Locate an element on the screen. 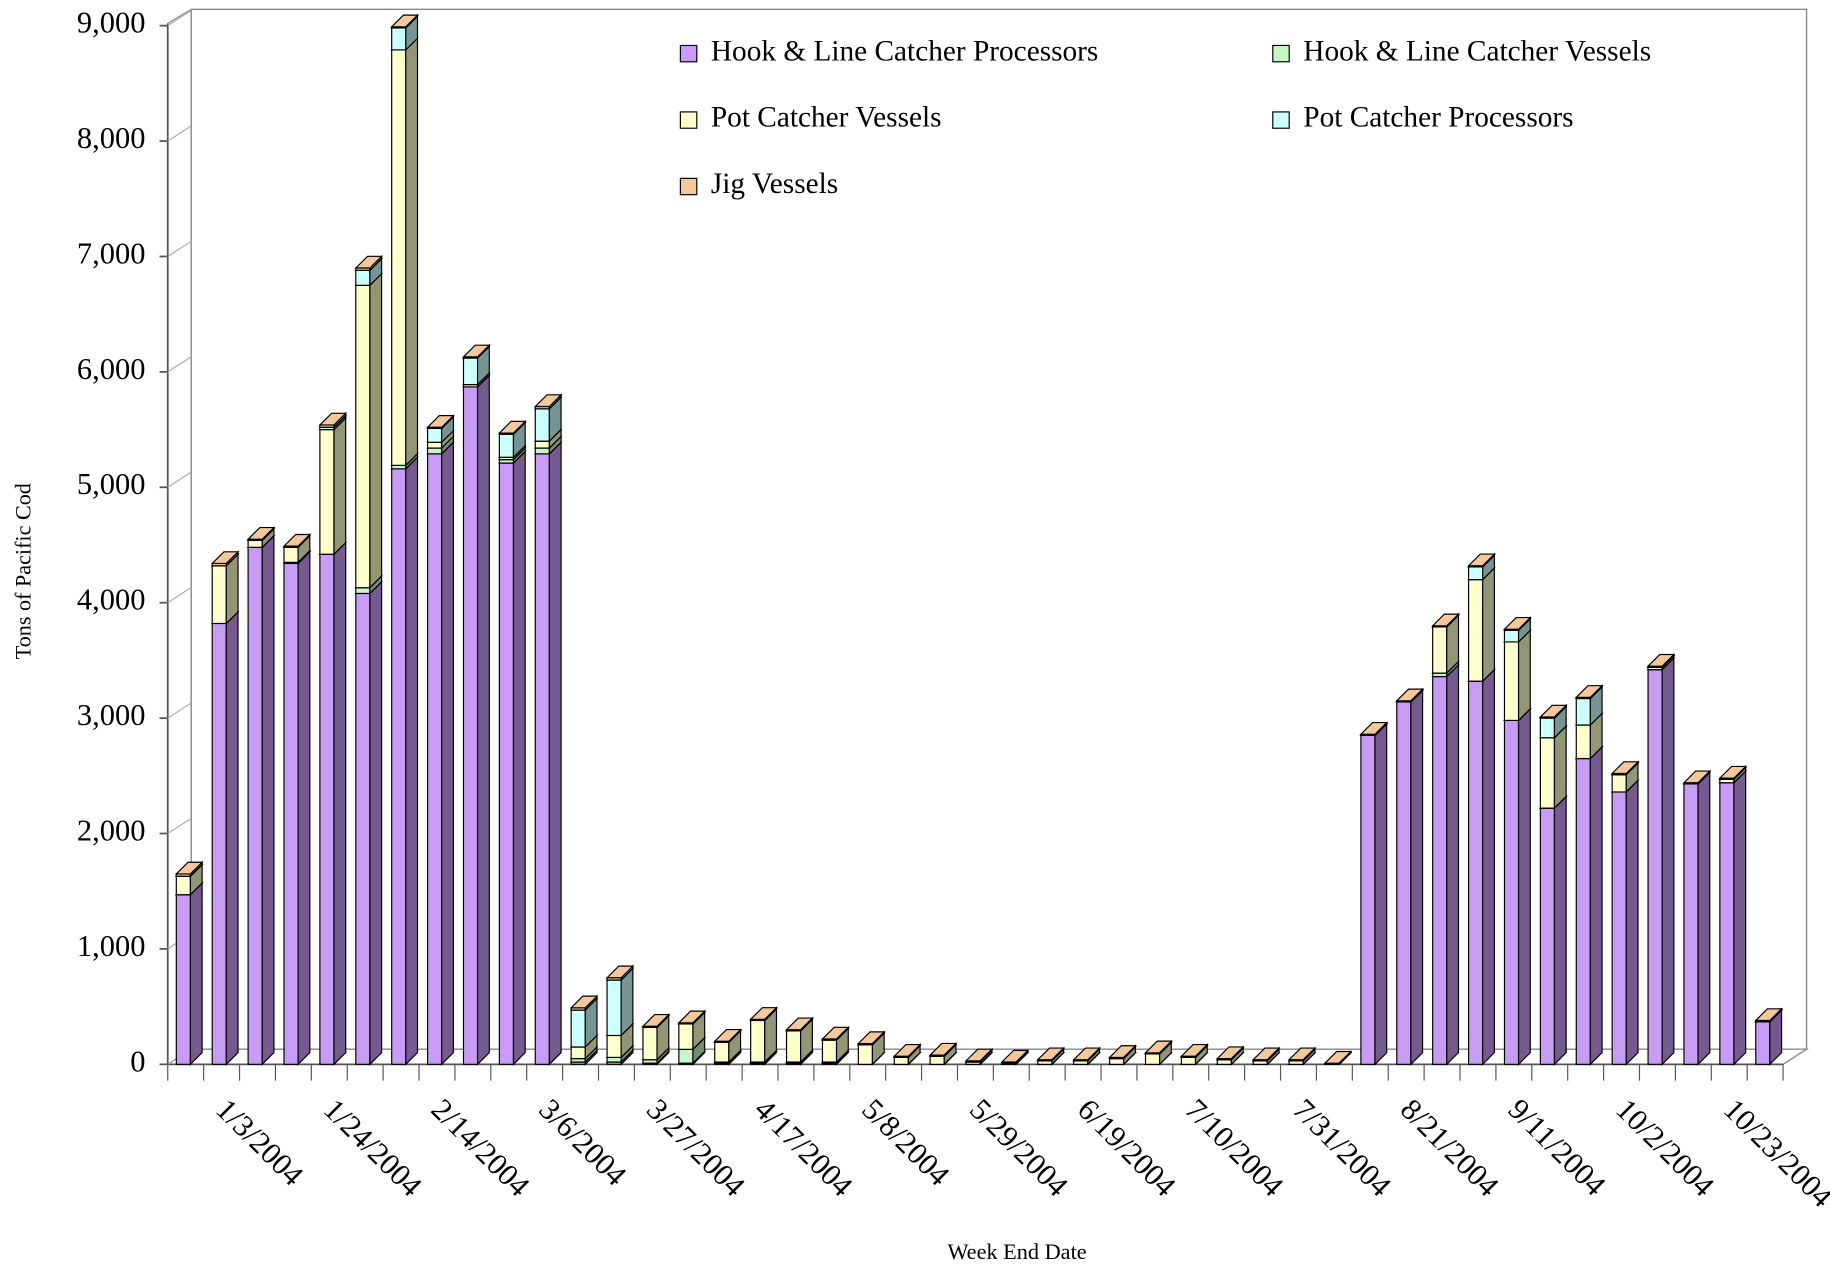 The image size is (1830, 1266). x-tick-label: 1/24/2004 is located at coordinates (373, 1147).